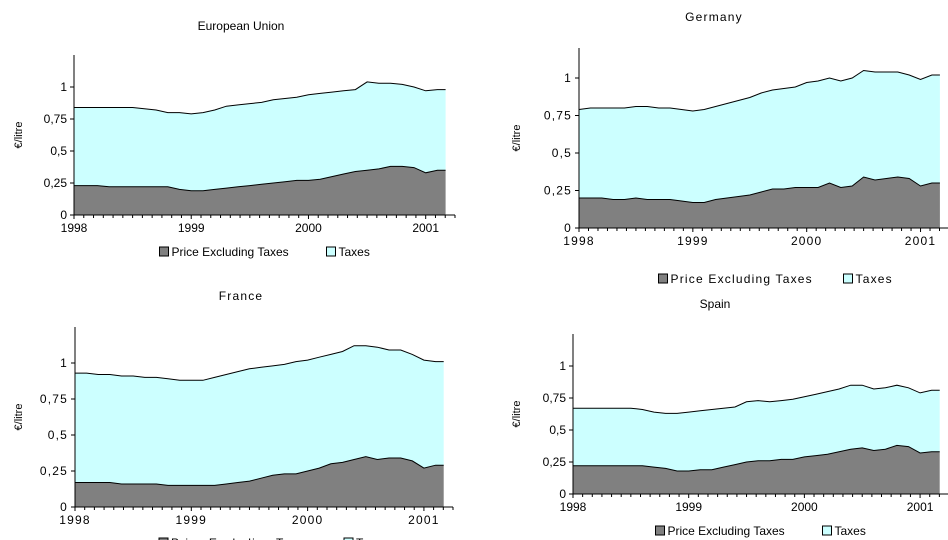 This screenshot has width=948, height=540. Describe the element at coordinates (241, 26) in the screenshot. I see `chart-title: European Union` at that location.